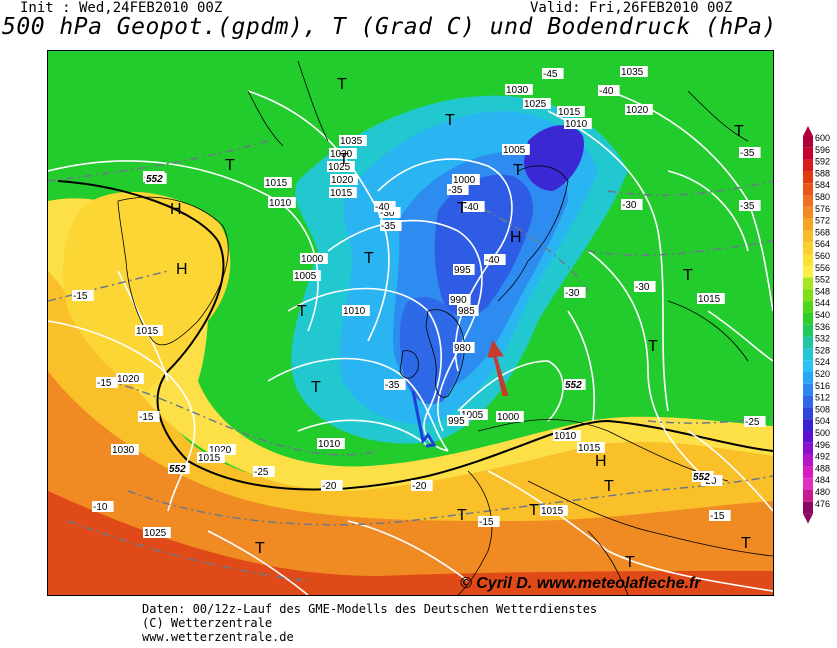 The height and width of the screenshot is (648, 837). Describe the element at coordinates (351, 141) in the screenshot. I see `pressure-label: 1035` at that location.